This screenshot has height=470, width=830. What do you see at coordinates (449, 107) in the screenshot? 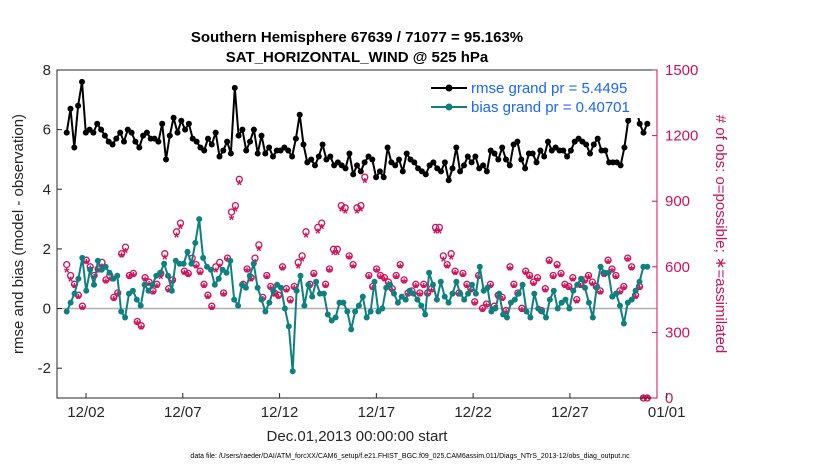
I see `legend-bias-marker` at bounding box center [449, 107].